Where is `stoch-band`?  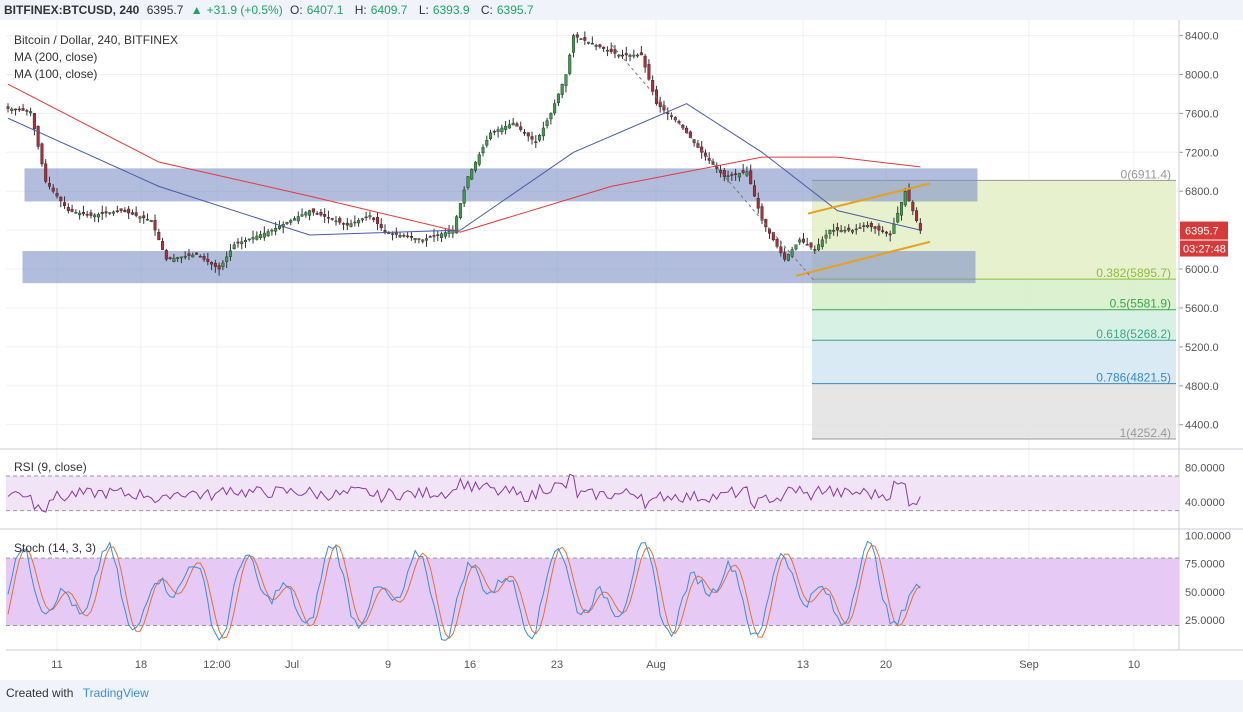
stoch-band is located at coordinates (592, 592).